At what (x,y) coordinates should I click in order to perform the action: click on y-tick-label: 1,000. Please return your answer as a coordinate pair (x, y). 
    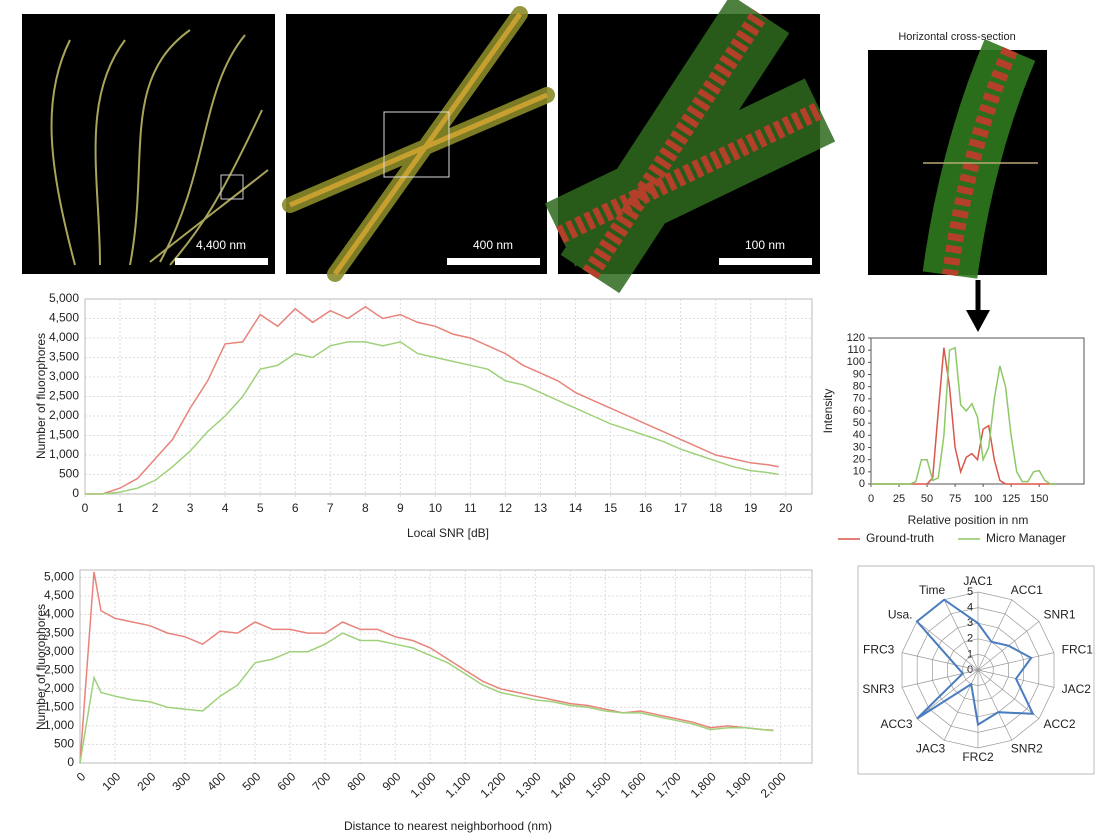
    Looking at the image, I should click on (59, 725).